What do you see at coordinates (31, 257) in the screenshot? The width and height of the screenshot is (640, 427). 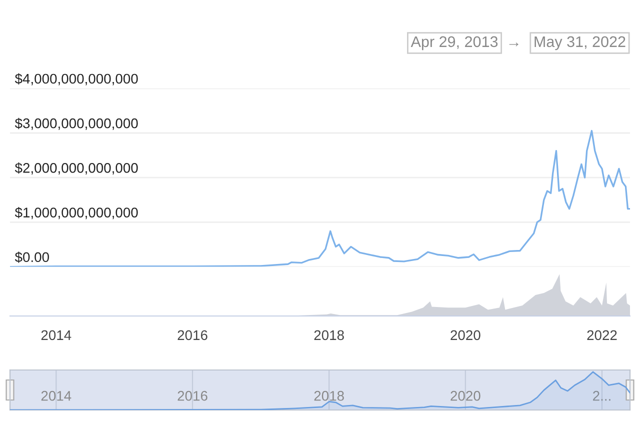 I see `y-tick-label: $0.00` at bounding box center [31, 257].